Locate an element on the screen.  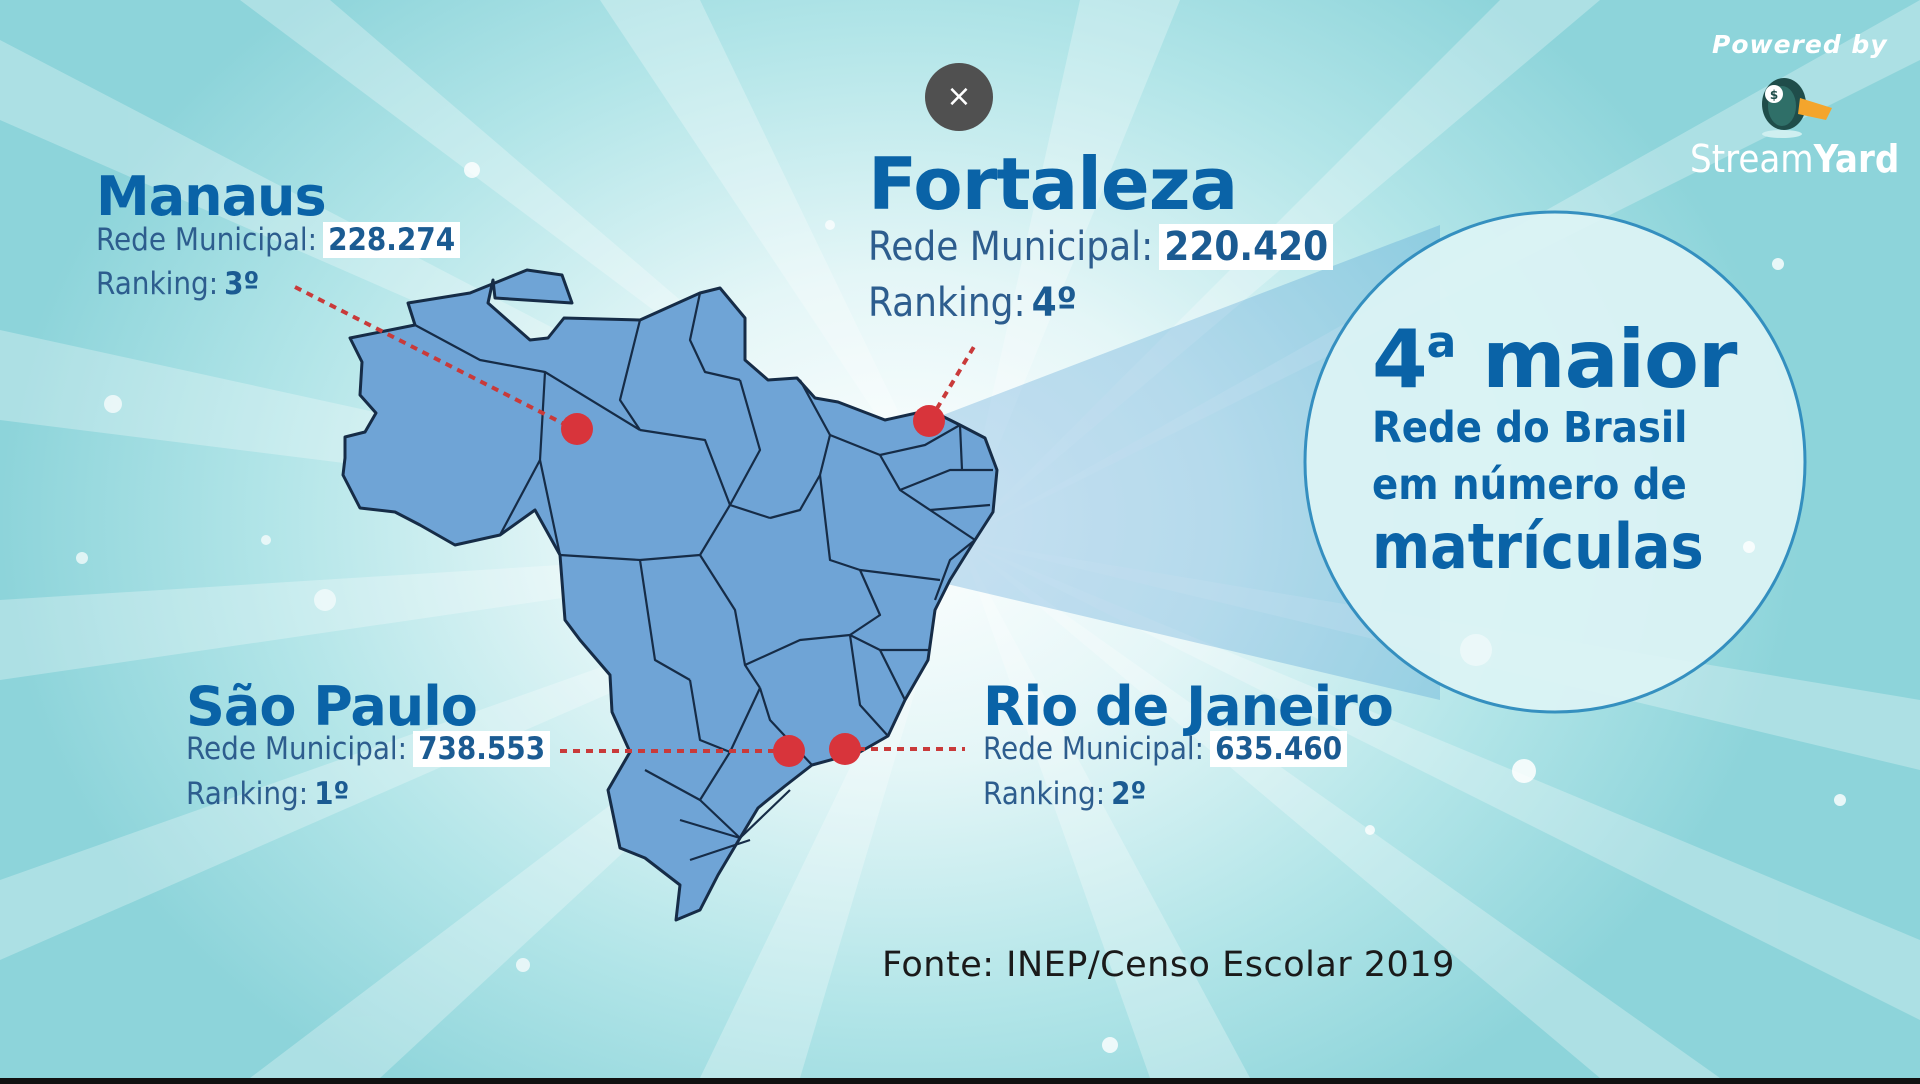
sao-paulo-network-label: Rede Municipal: is located at coordinates (297, 749).